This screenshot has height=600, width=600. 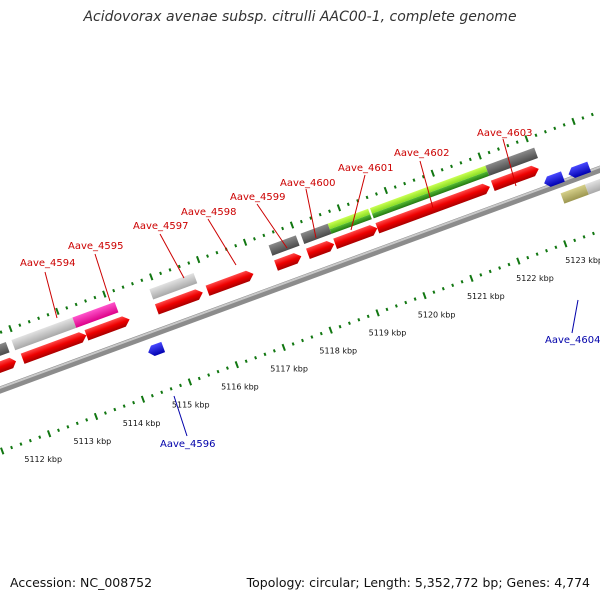 What do you see at coordinates (308, 183) in the screenshot?
I see `gene-label-aave-4600: Aave_4600` at bounding box center [308, 183].